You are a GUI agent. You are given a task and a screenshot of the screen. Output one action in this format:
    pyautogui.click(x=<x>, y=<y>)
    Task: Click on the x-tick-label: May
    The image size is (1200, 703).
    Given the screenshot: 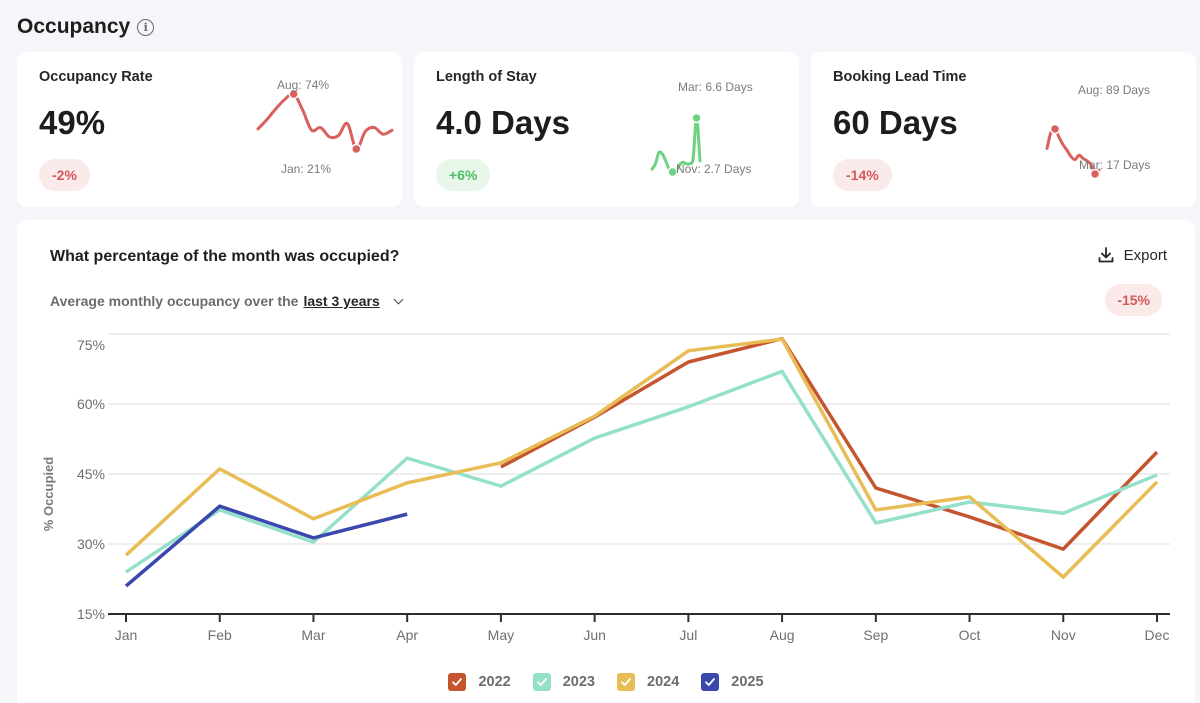 What is the action you would take?
    pyautogui.click(x=501, y=635)
    